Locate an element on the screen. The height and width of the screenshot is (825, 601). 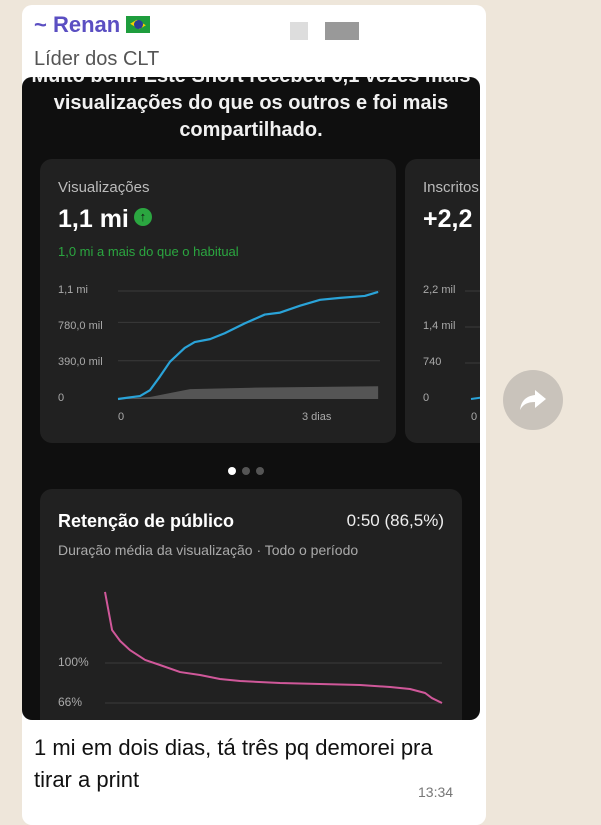
sender-subtitle: Líder dos CLT is located at coordinates (97, 59).